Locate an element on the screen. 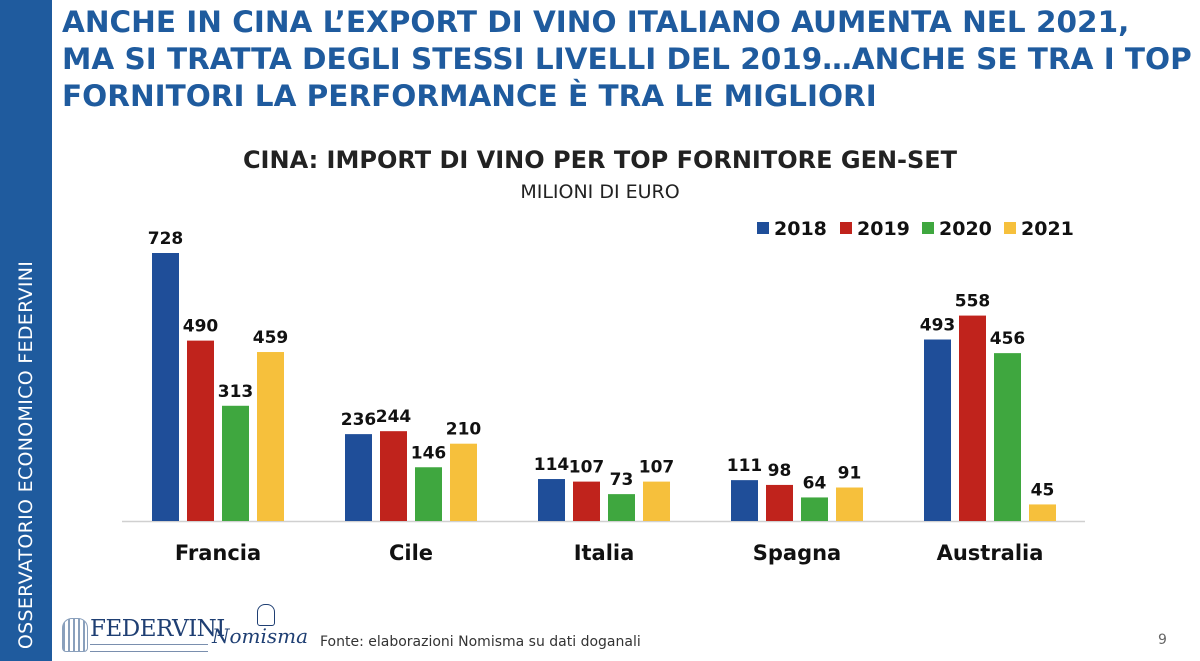 This screenshot has height=661, width=1200. legend-swatch-2018 is located at coordinates (763, 228).